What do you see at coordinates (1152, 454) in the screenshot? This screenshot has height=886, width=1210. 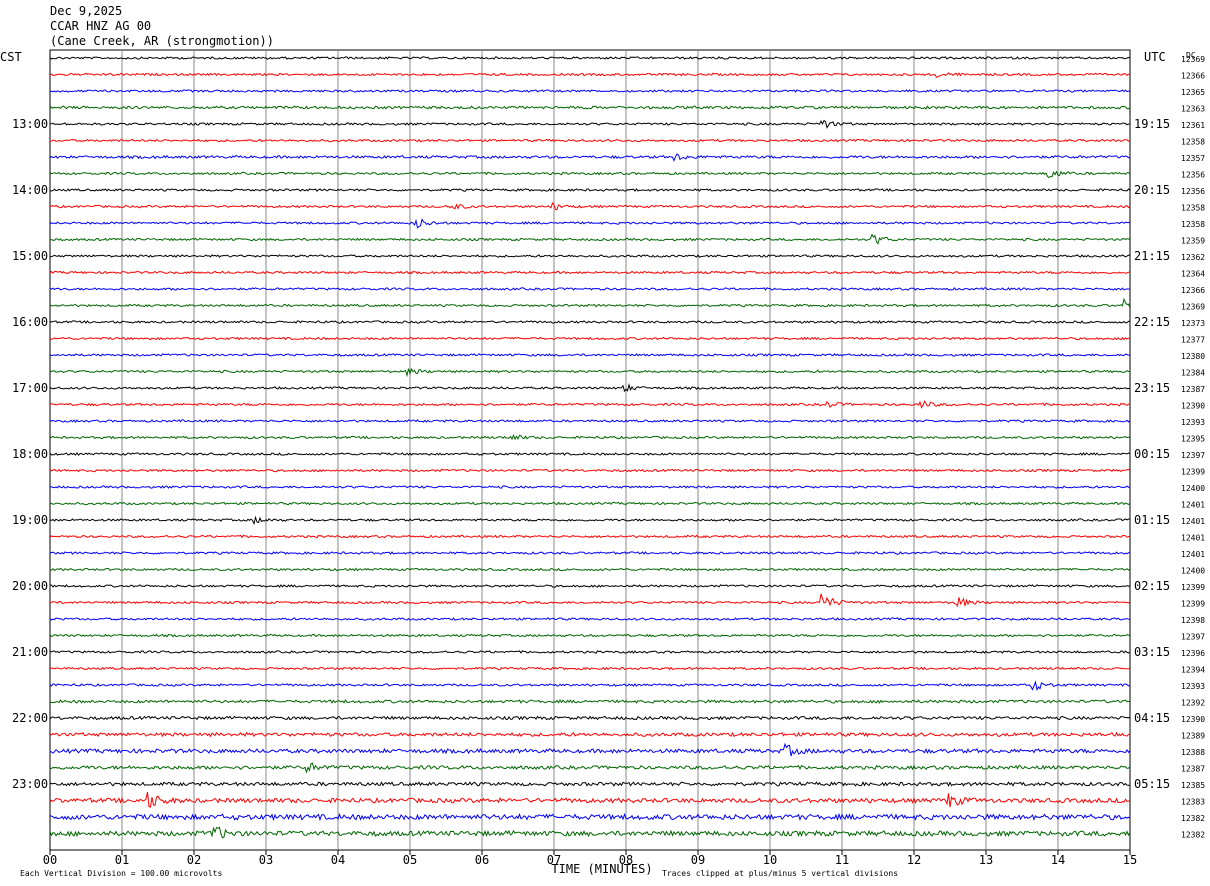 I see `utc-hour-label: 00:15` at bounding box center [1152, 454].